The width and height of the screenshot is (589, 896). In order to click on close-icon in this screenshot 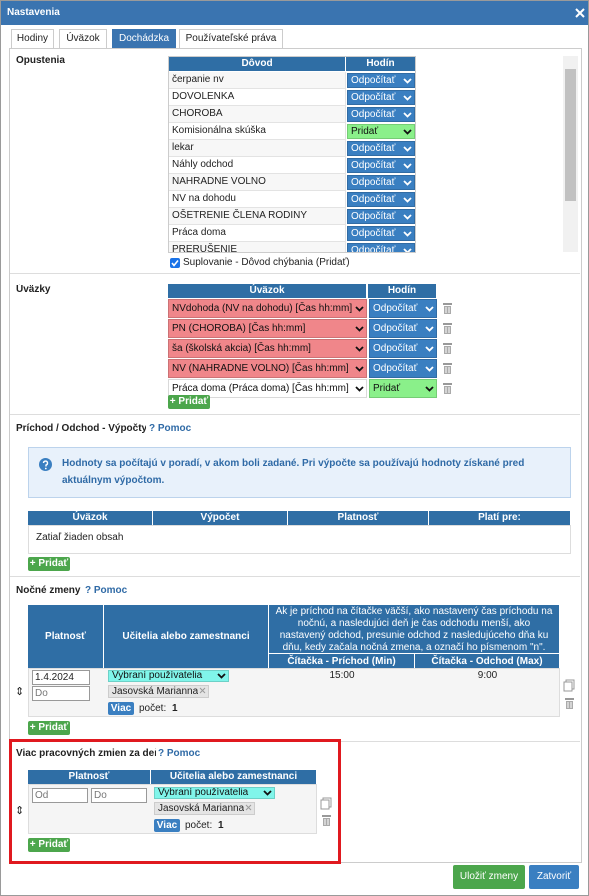, I will do `click(580, 13)`.